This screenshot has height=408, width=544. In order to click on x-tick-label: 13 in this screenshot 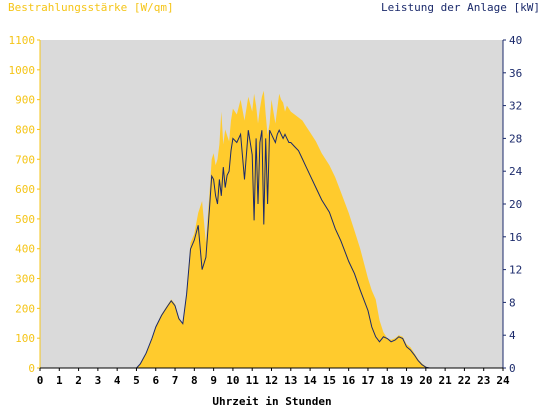, I will do `click(290, 380)`.